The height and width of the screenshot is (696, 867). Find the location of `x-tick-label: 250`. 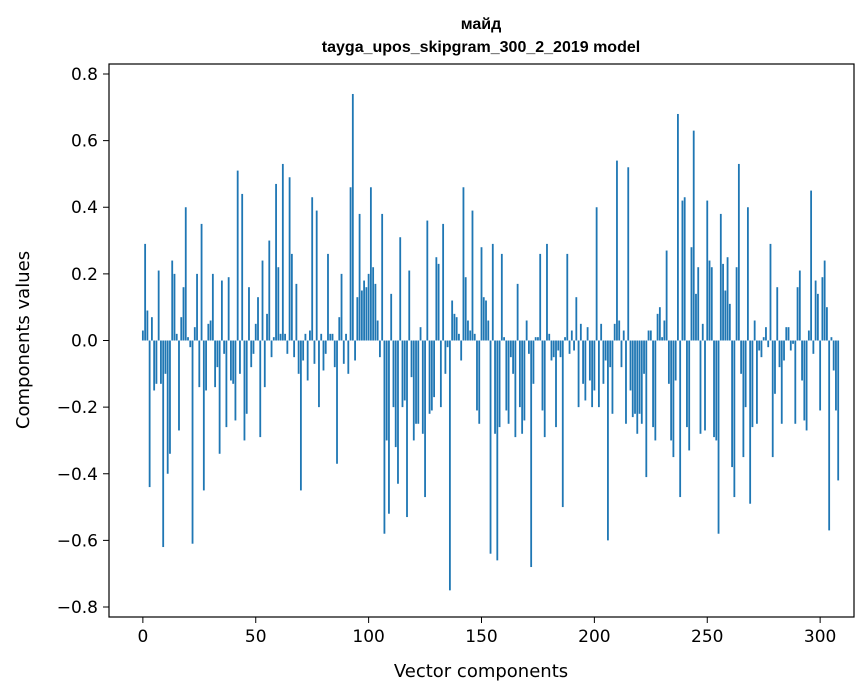

x-tick-label: 250 is located at coordinates (707, 637).